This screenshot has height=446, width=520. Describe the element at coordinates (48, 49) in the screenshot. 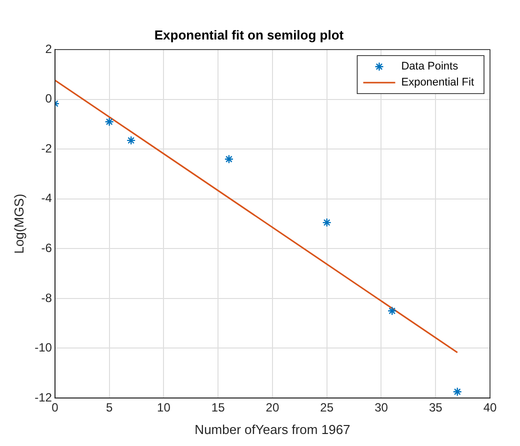

I see `y-tick-label: 2` at that location.